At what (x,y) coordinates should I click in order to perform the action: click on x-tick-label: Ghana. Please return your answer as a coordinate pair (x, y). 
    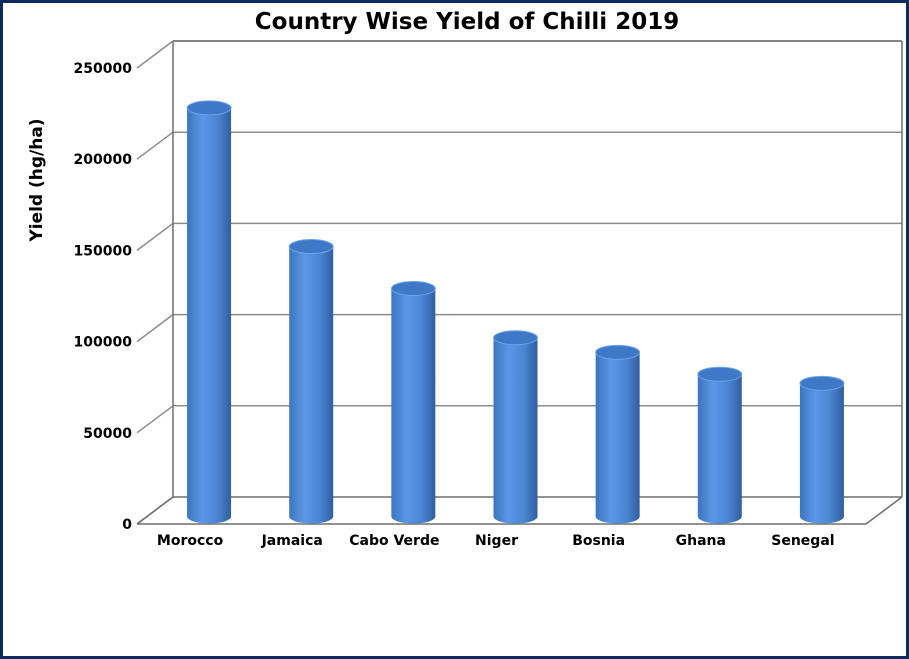
    Looking at the image, I should click on (701, 541).